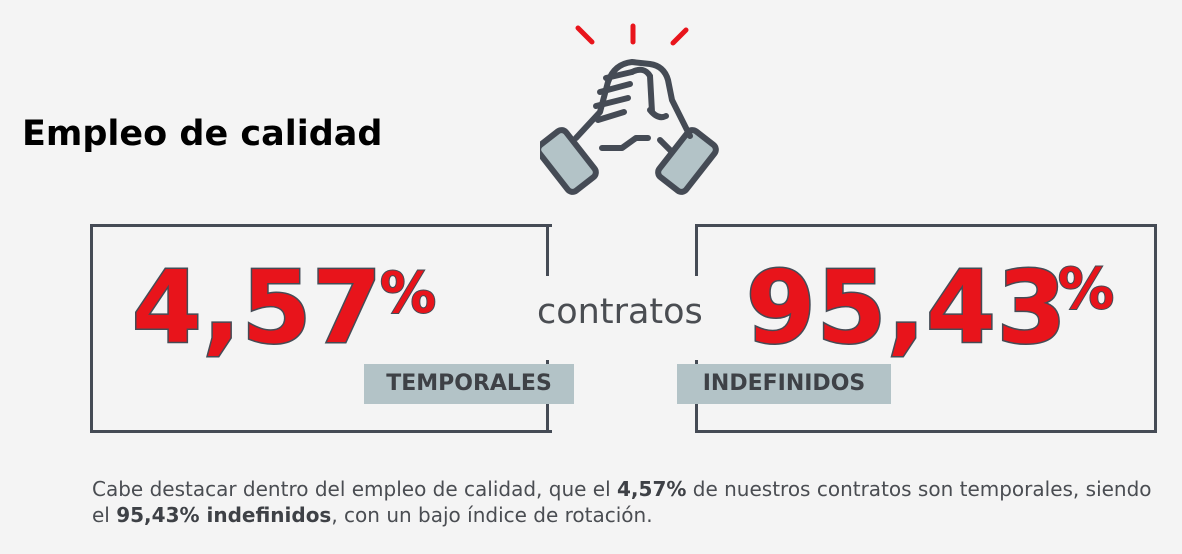  Describe the element at coordinates (629, 109) in the screenshot. I see `handshake-arm-wrestle-icon` at that location.